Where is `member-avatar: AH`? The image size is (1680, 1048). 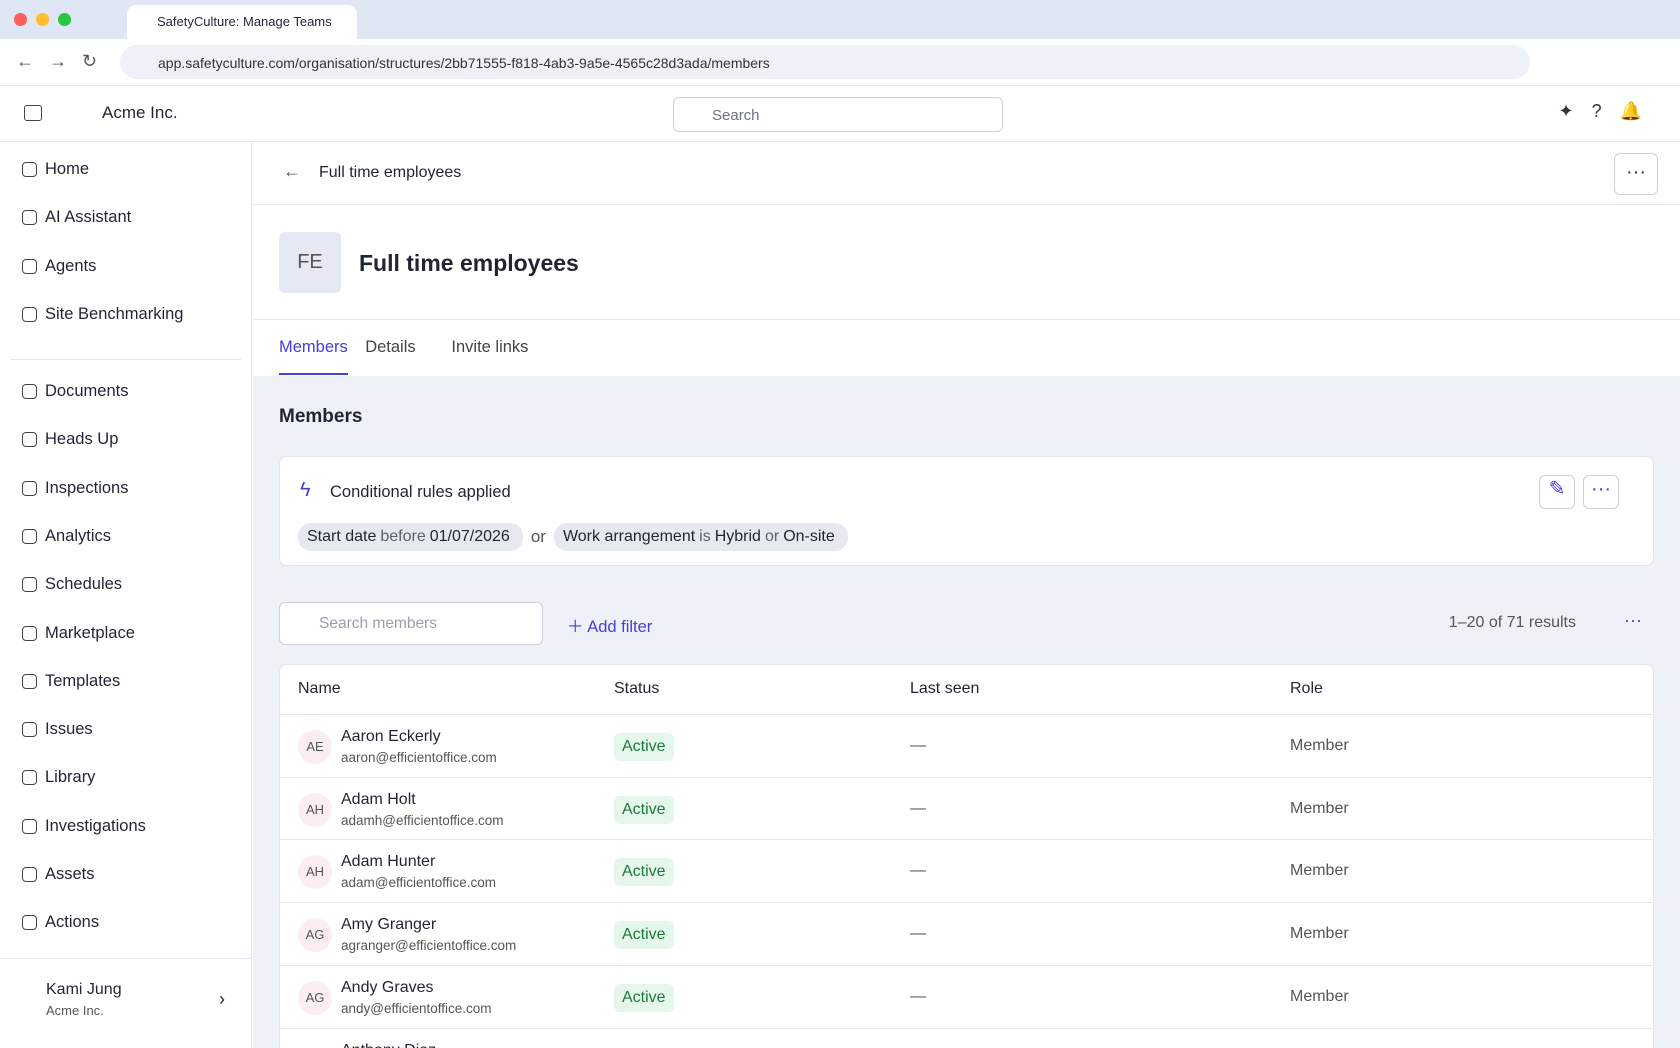 member-avatar: AH is located at coordinates (315, 872).